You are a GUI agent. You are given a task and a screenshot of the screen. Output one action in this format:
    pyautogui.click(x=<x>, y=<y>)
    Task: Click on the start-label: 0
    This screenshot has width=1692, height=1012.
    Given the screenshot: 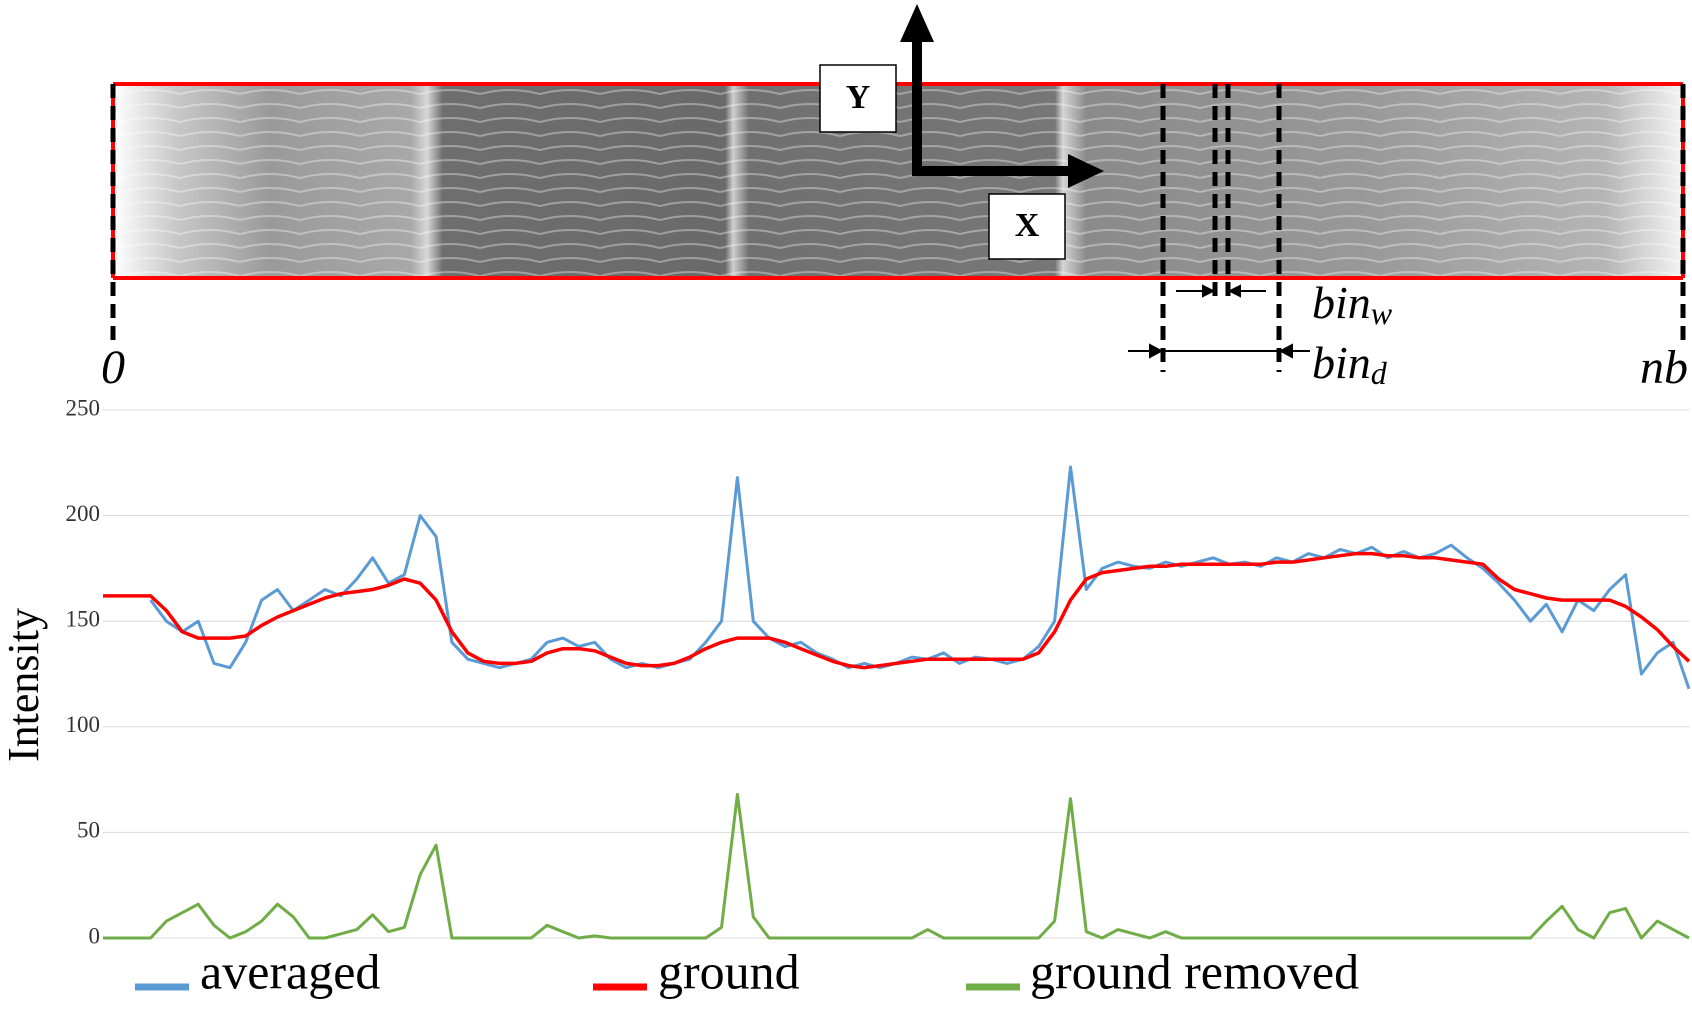 What is the action you would take?
    pyautogui.click(x=113, y=367)
    